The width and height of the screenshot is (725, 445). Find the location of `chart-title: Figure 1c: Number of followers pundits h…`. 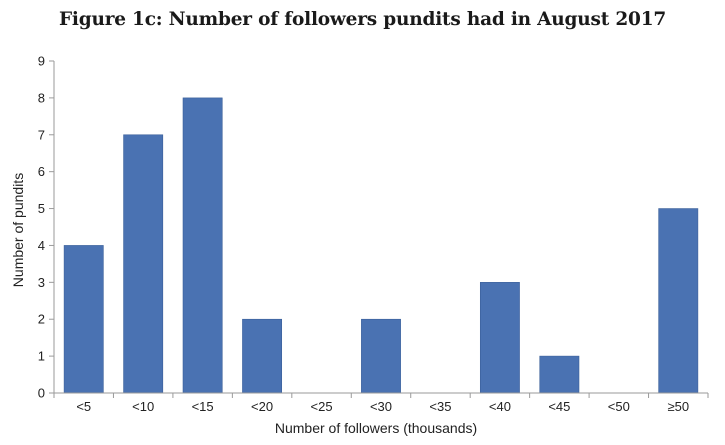

chart-title: Figure 1c: Number of followers pundits h… is located at coordinates (362, 19).